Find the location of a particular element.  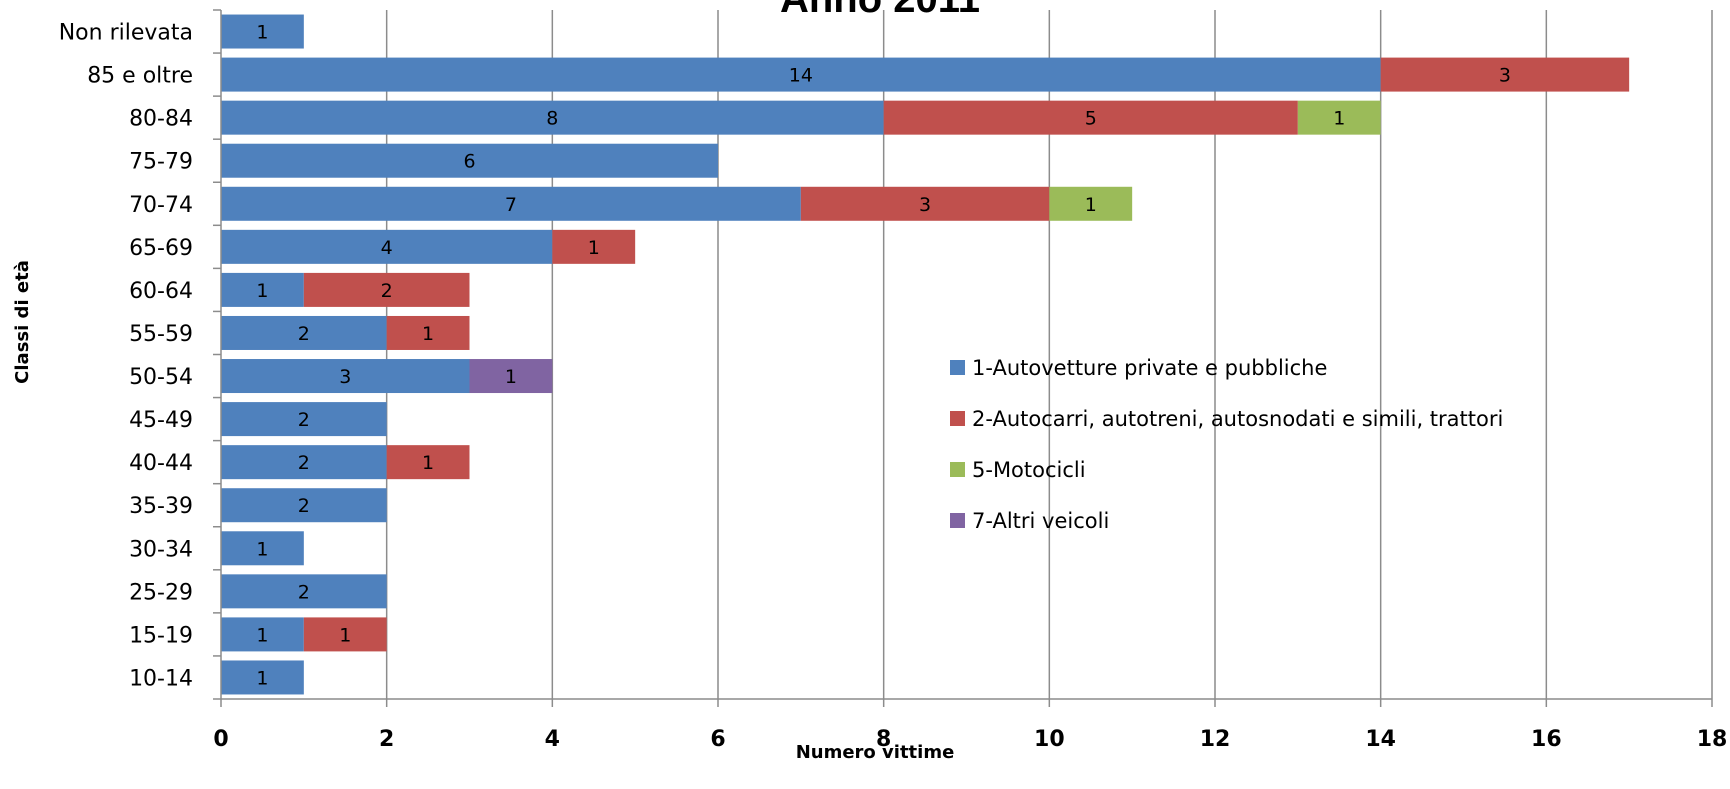

data-label-55-59-s2: 1 is located at coordinates (428, 334).